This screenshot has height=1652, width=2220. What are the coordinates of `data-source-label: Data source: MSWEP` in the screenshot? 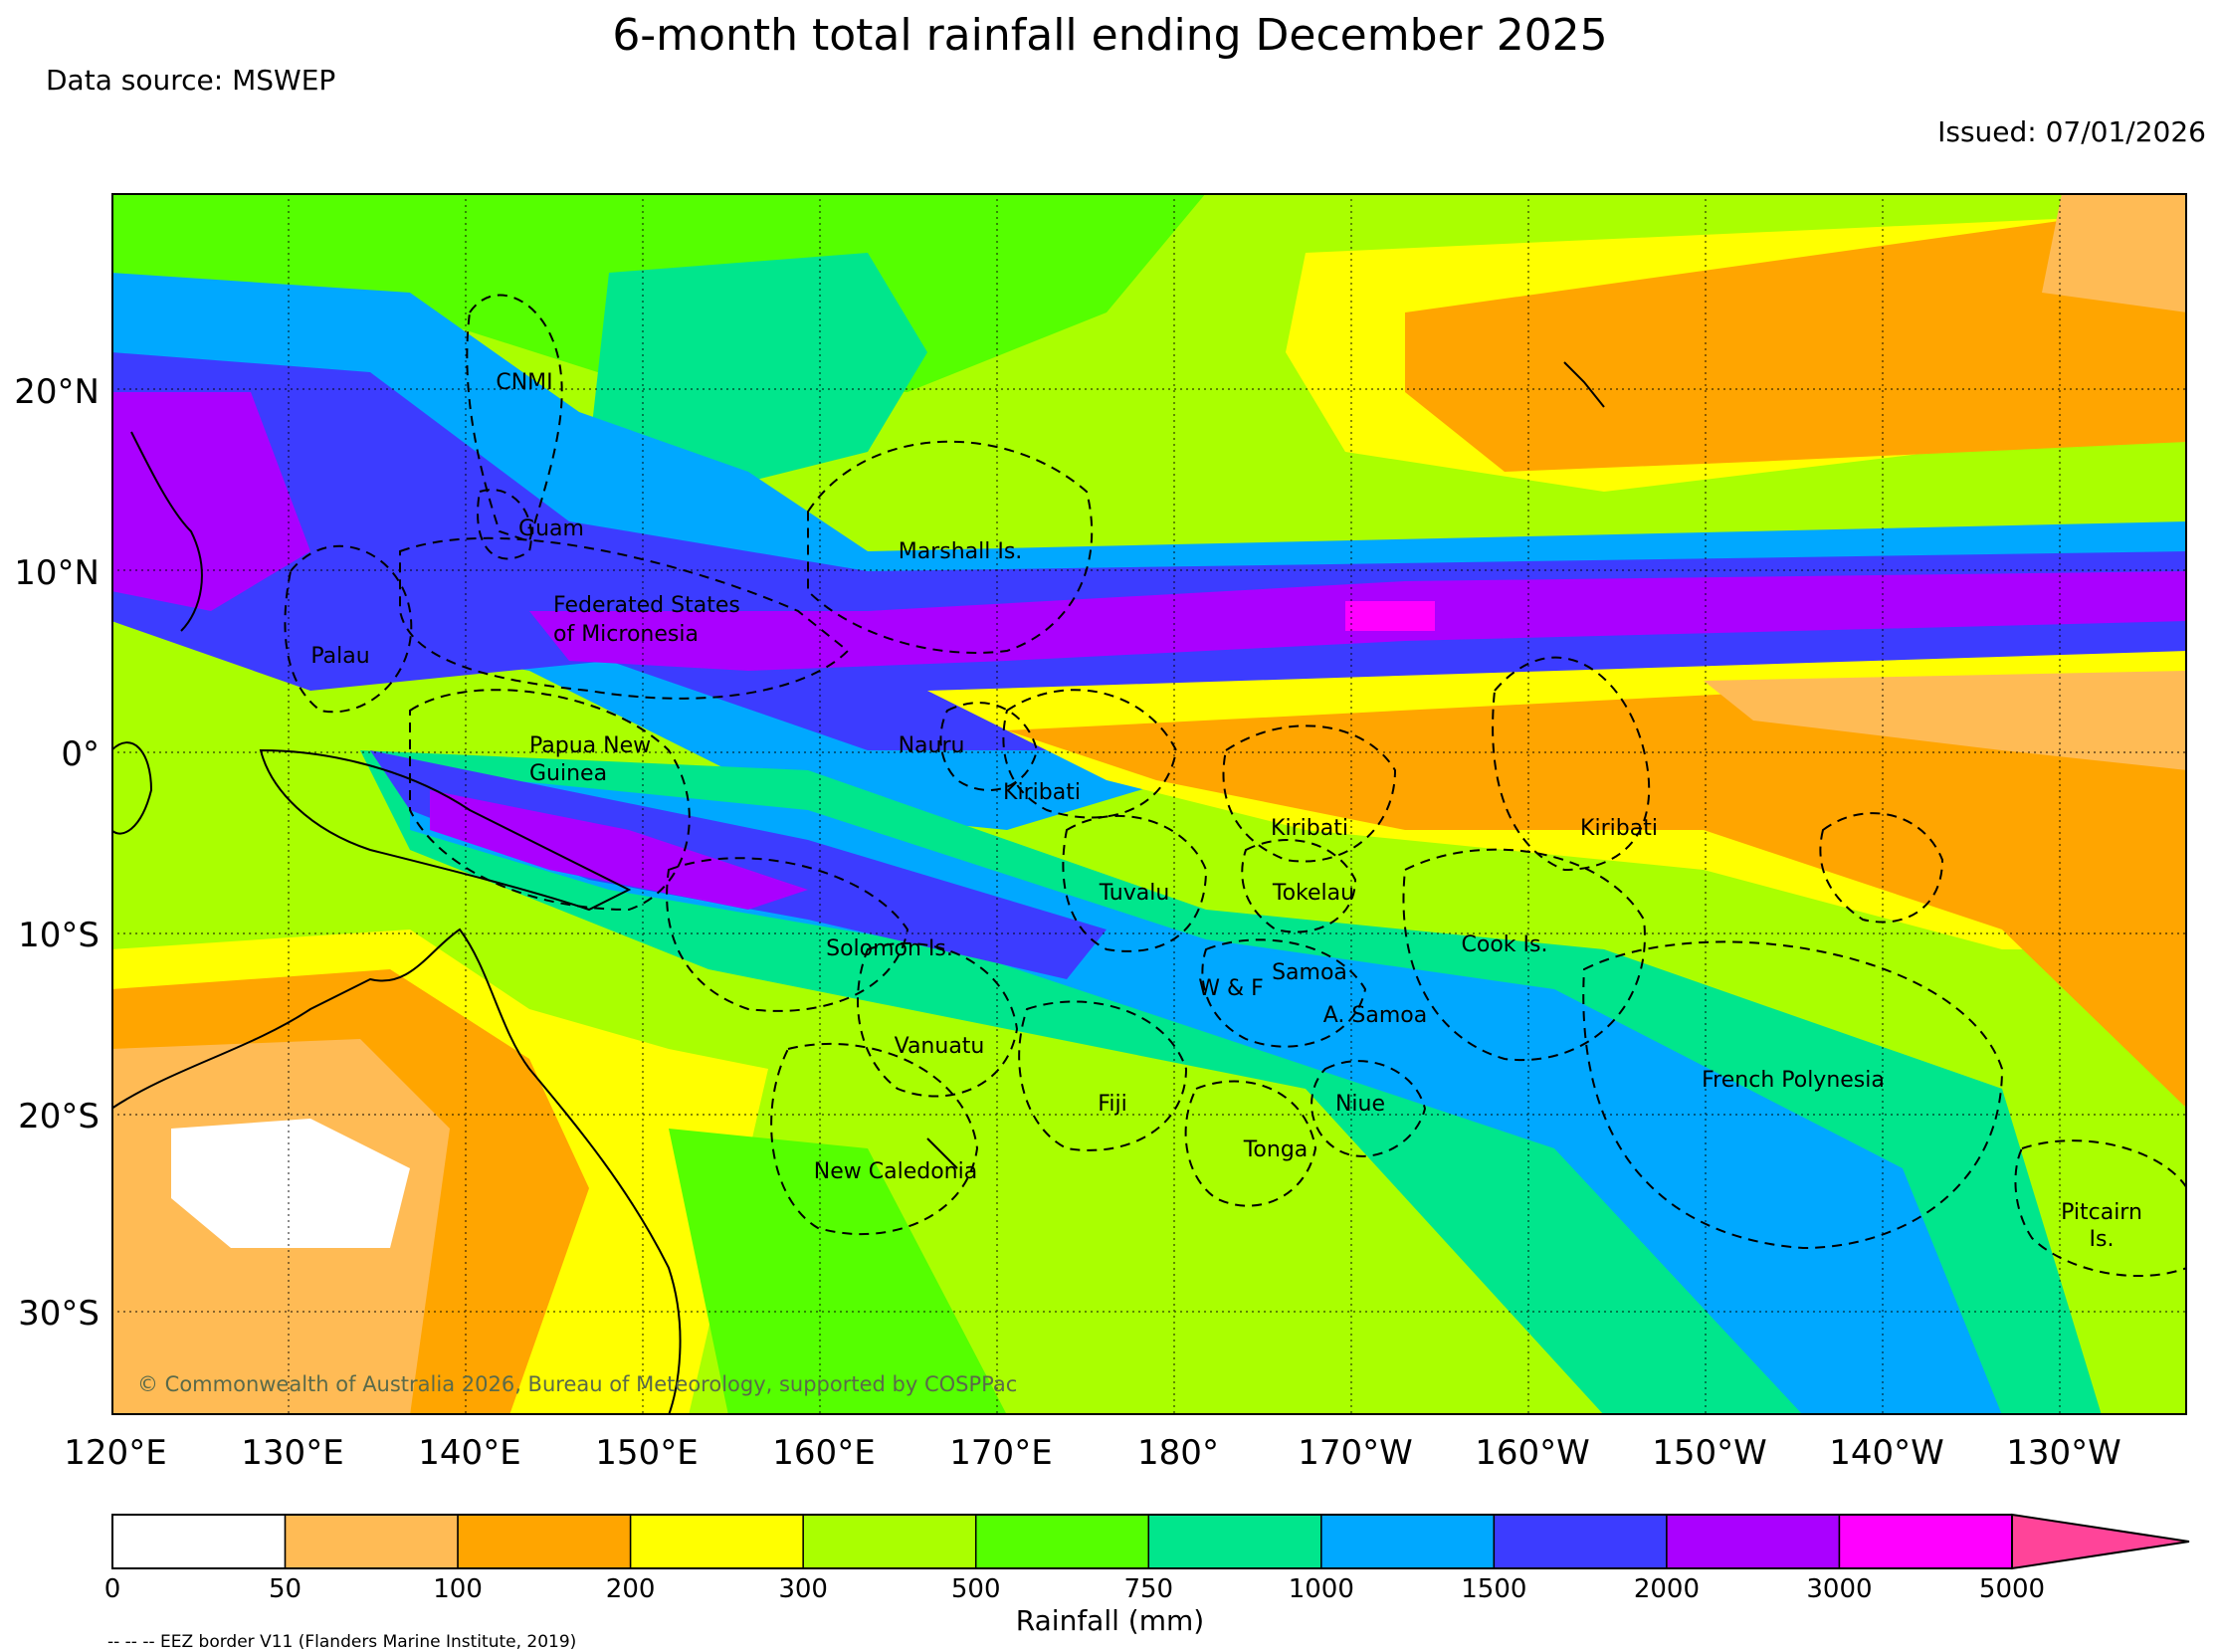 It's located at (191, 80).